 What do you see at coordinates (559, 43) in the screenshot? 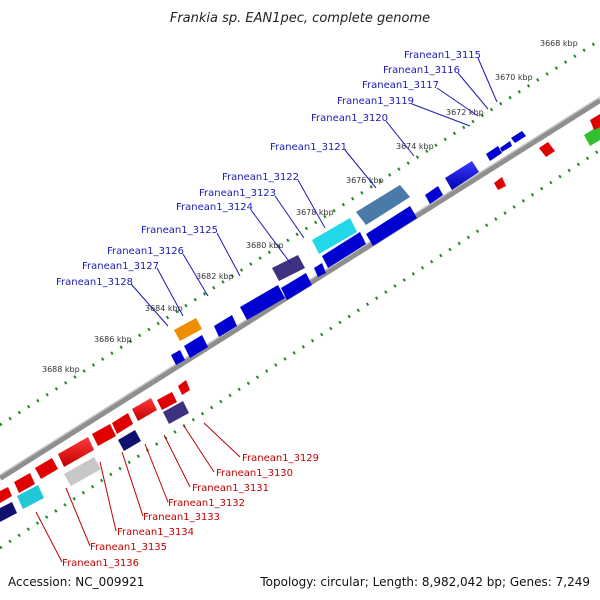
I see `kbp-label: 3668 kbp` at bounding box center [559, 43].